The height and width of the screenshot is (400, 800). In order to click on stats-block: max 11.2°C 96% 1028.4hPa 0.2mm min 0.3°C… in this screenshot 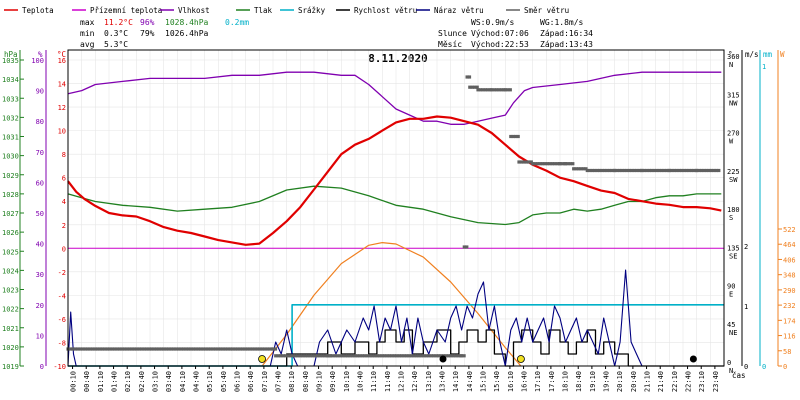, I will do `click(164, 33)`.